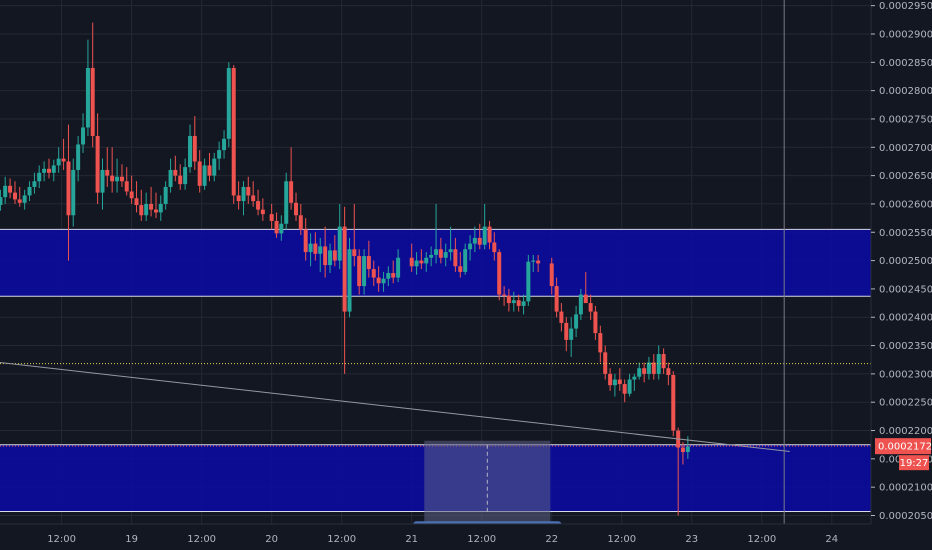 The height and width of the screenshot is (550, 932). What do you see at coordinates (551, 539) in the screenshot?
I see `time-tick-label: 22` at bounding box center [551, 539].